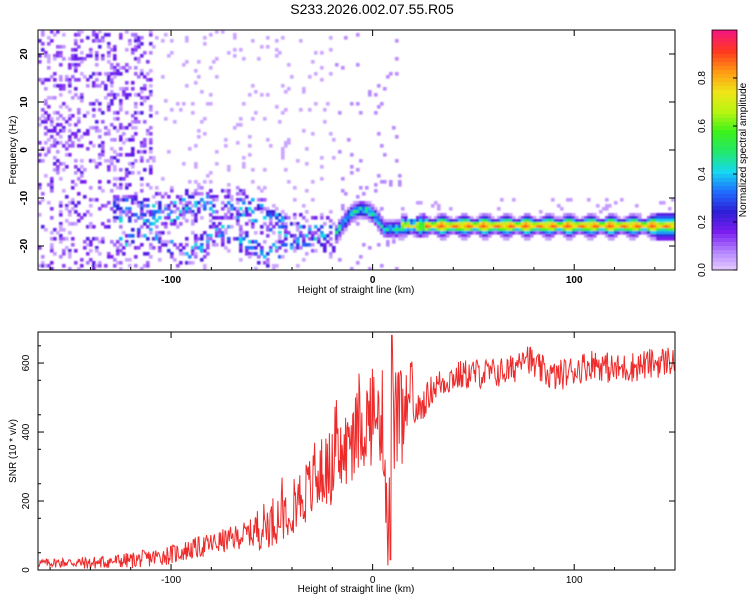 The width and height of the screenshot is (750, 600). I want to click on snr-ytick-label: 0, so click(26, 570).